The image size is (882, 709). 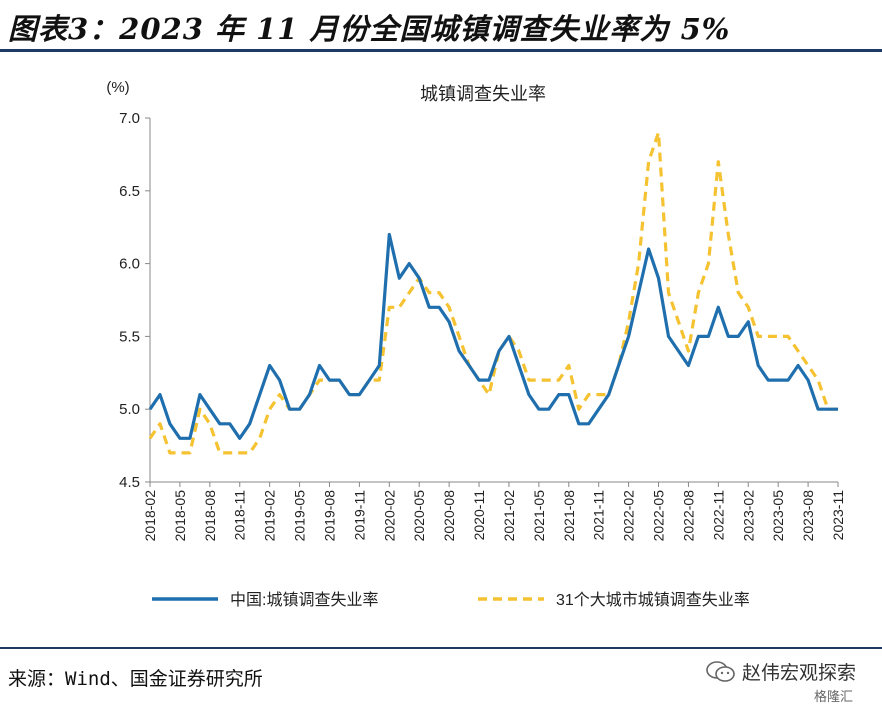 What do you see at coordinates (569, 516) in the screenshot?
I see `x-tick-label: 2021-08` at bounding box center [569, 516].